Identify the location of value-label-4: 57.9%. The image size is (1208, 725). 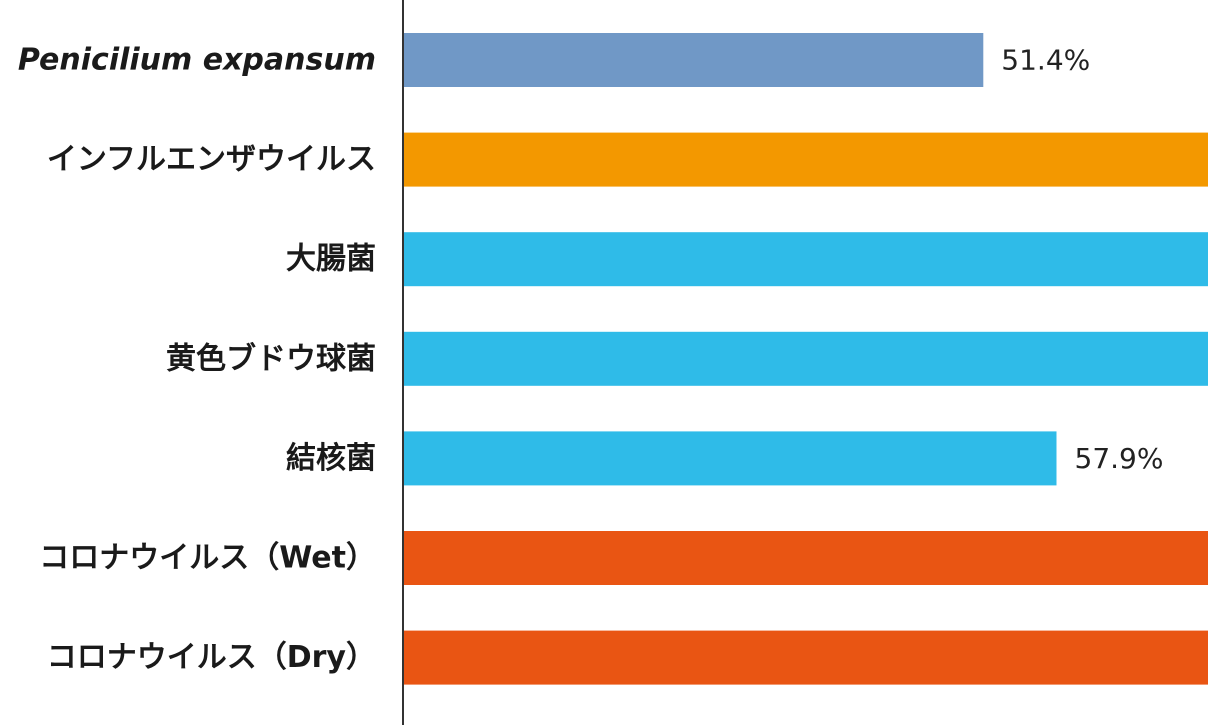
(1119, 458).